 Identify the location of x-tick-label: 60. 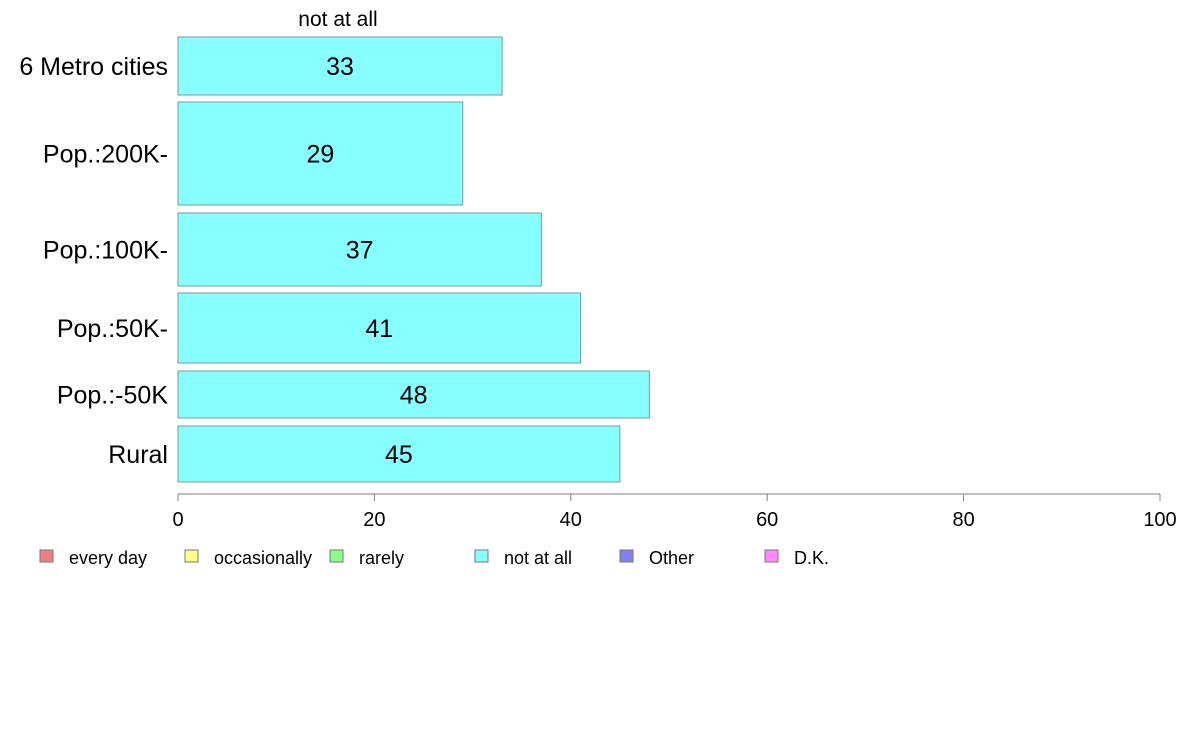
(767, 520).